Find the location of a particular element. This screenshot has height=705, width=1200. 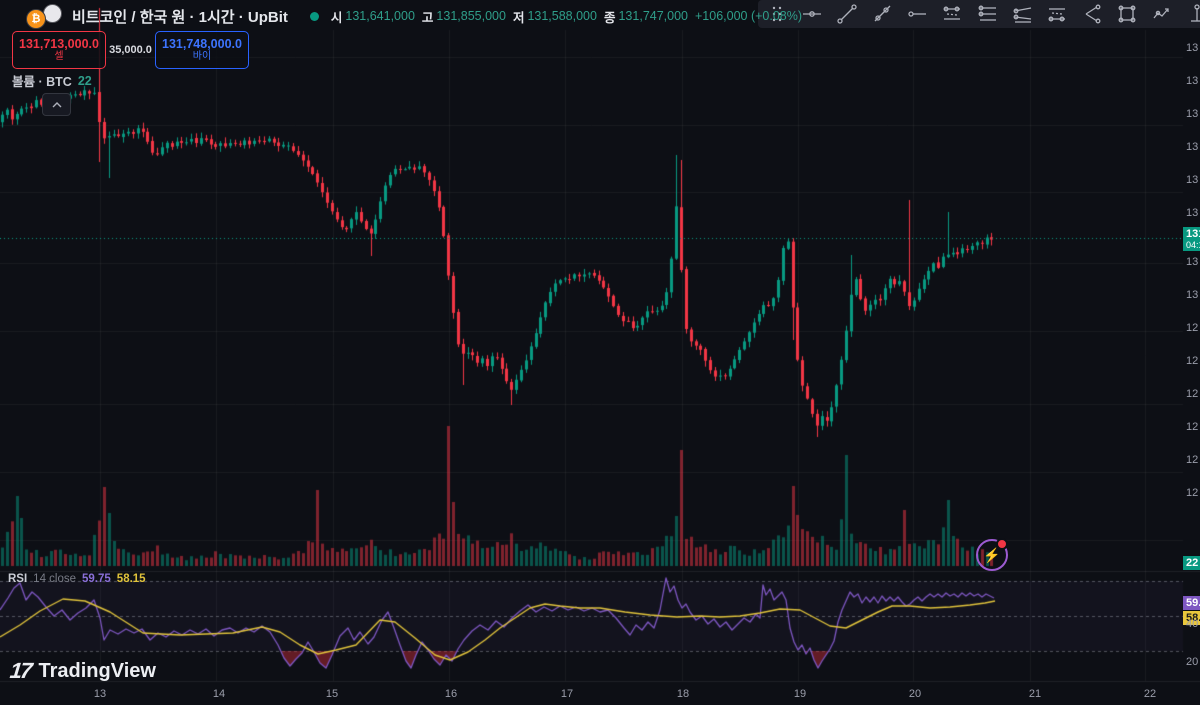

rsi-value-badge: 59.75 is located at coordinates (1191, 603).